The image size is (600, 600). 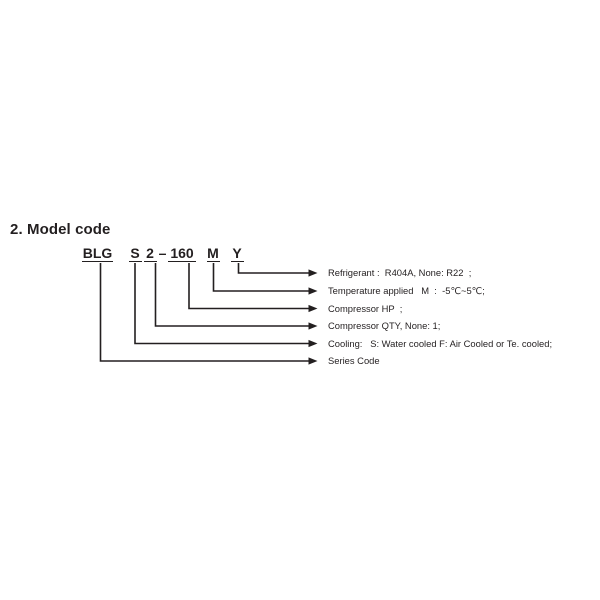 What do you see at coordinates (365, 308) in the screenshot?
I see `legend-label-compressor-hp: Compressor HP ;` at bounding box center [365, 308].